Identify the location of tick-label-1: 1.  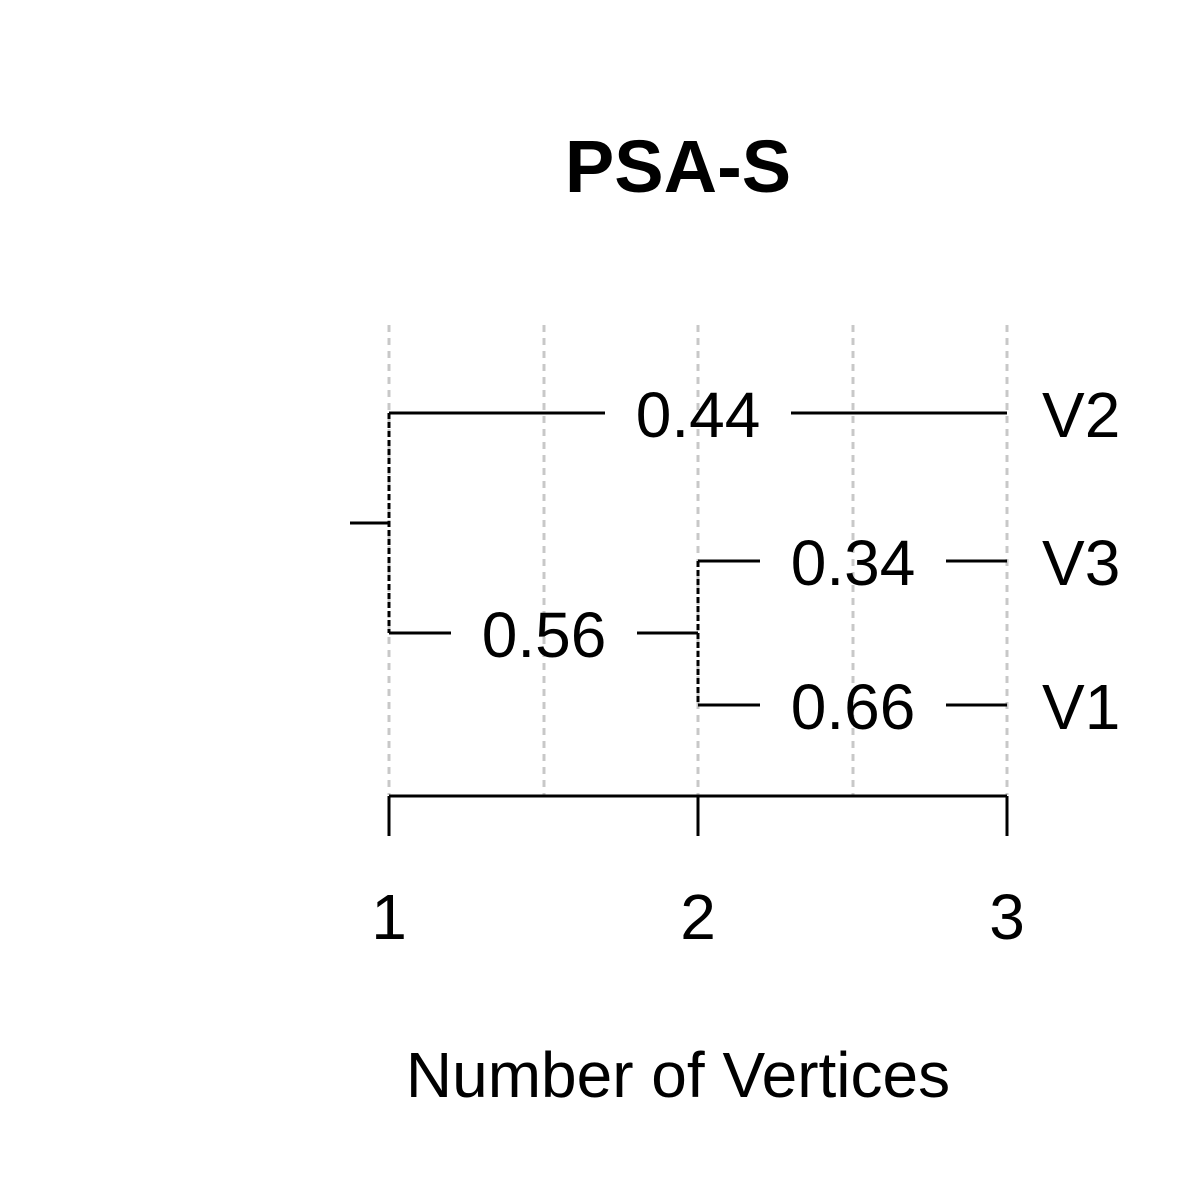
(389, 917).